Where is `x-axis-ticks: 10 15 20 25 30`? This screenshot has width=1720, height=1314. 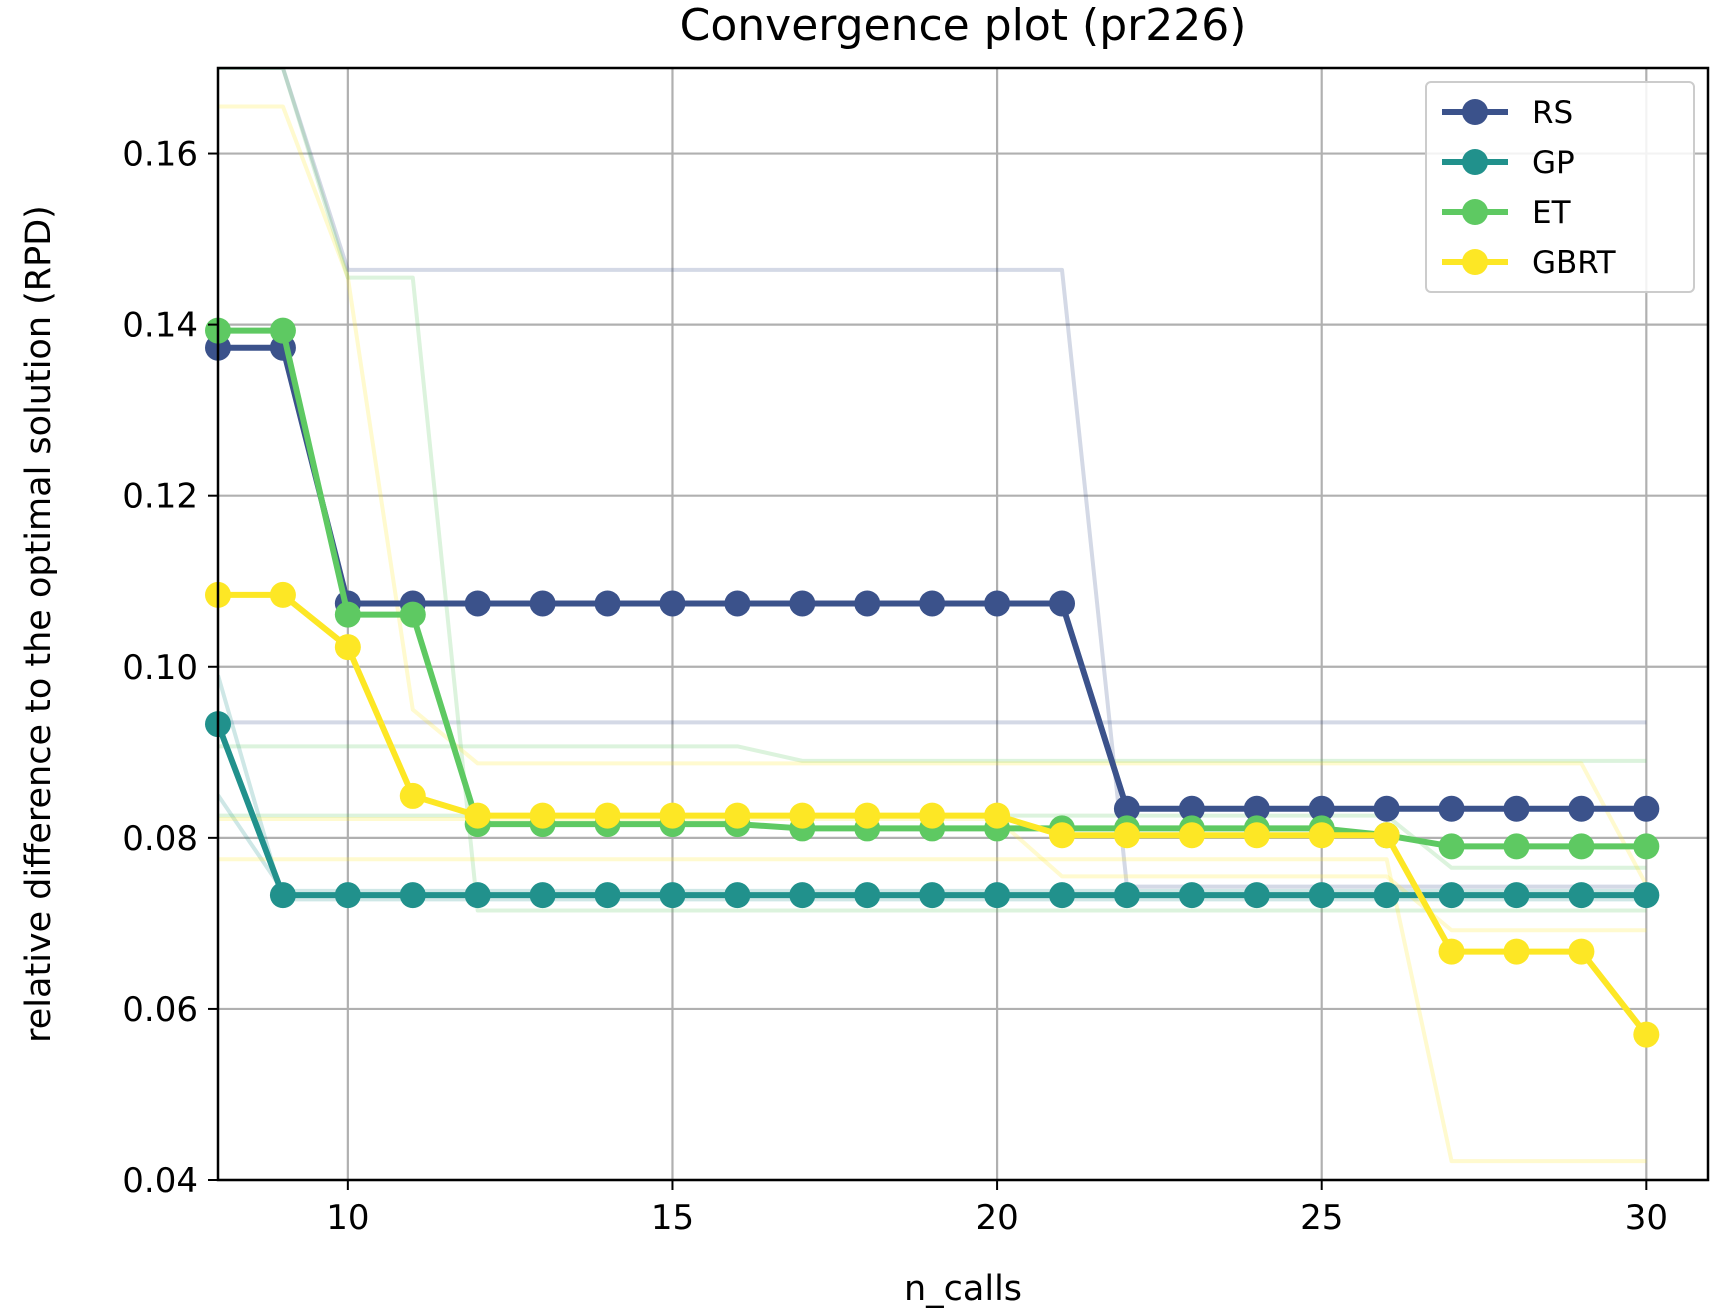 x-axis-ticks: 10 15 20 25 30 is located at coordinates (997, 1209).